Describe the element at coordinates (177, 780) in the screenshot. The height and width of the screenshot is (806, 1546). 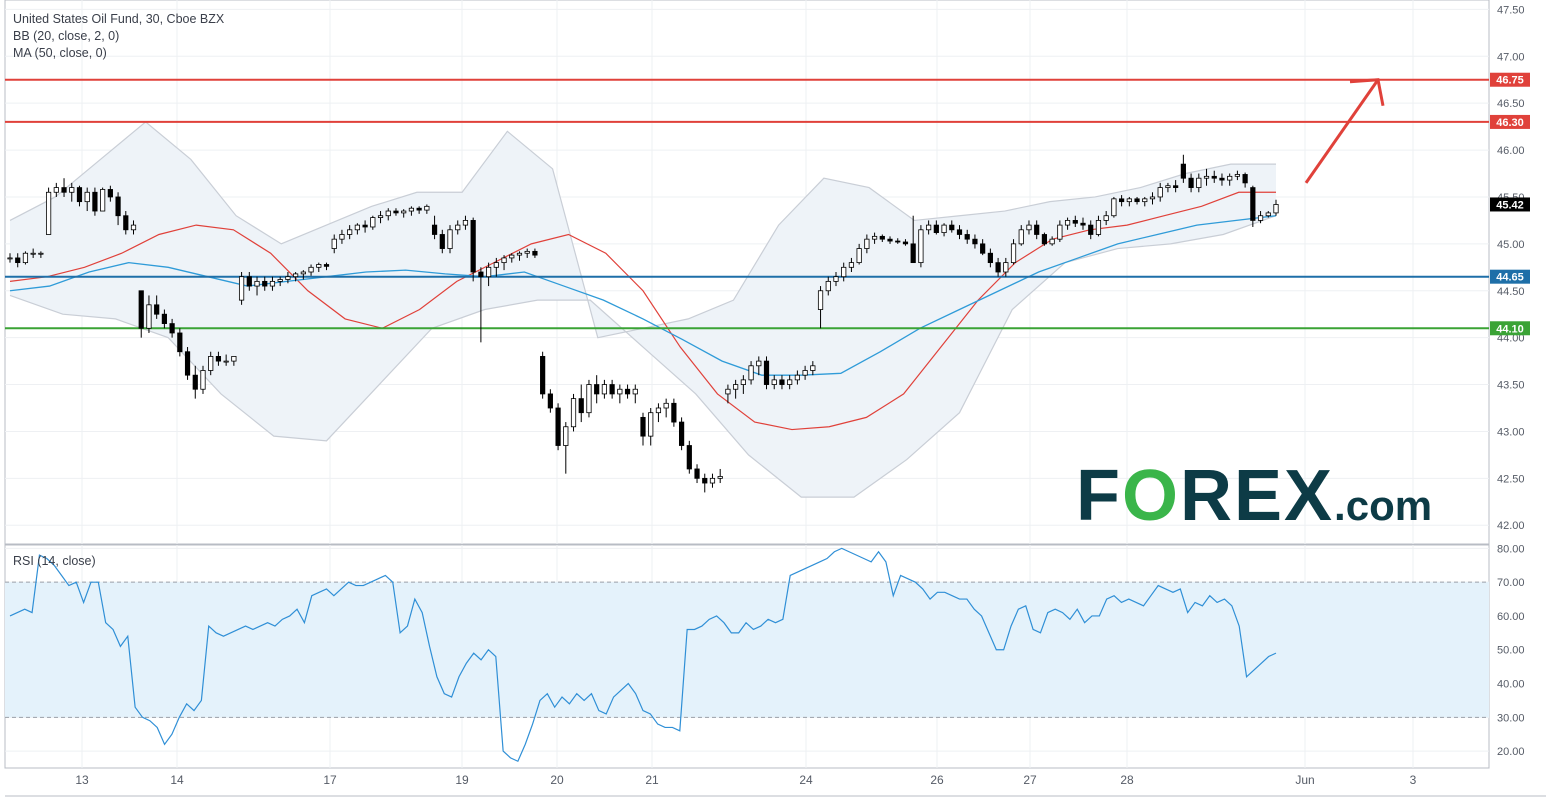
I see `x-tick-label: 14` at that location.